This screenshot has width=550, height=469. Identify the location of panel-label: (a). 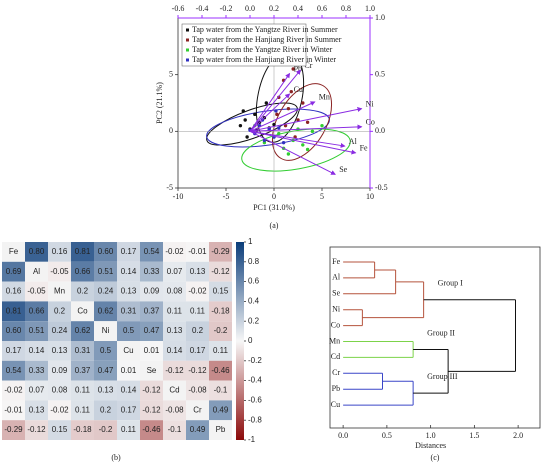
(274, 225).